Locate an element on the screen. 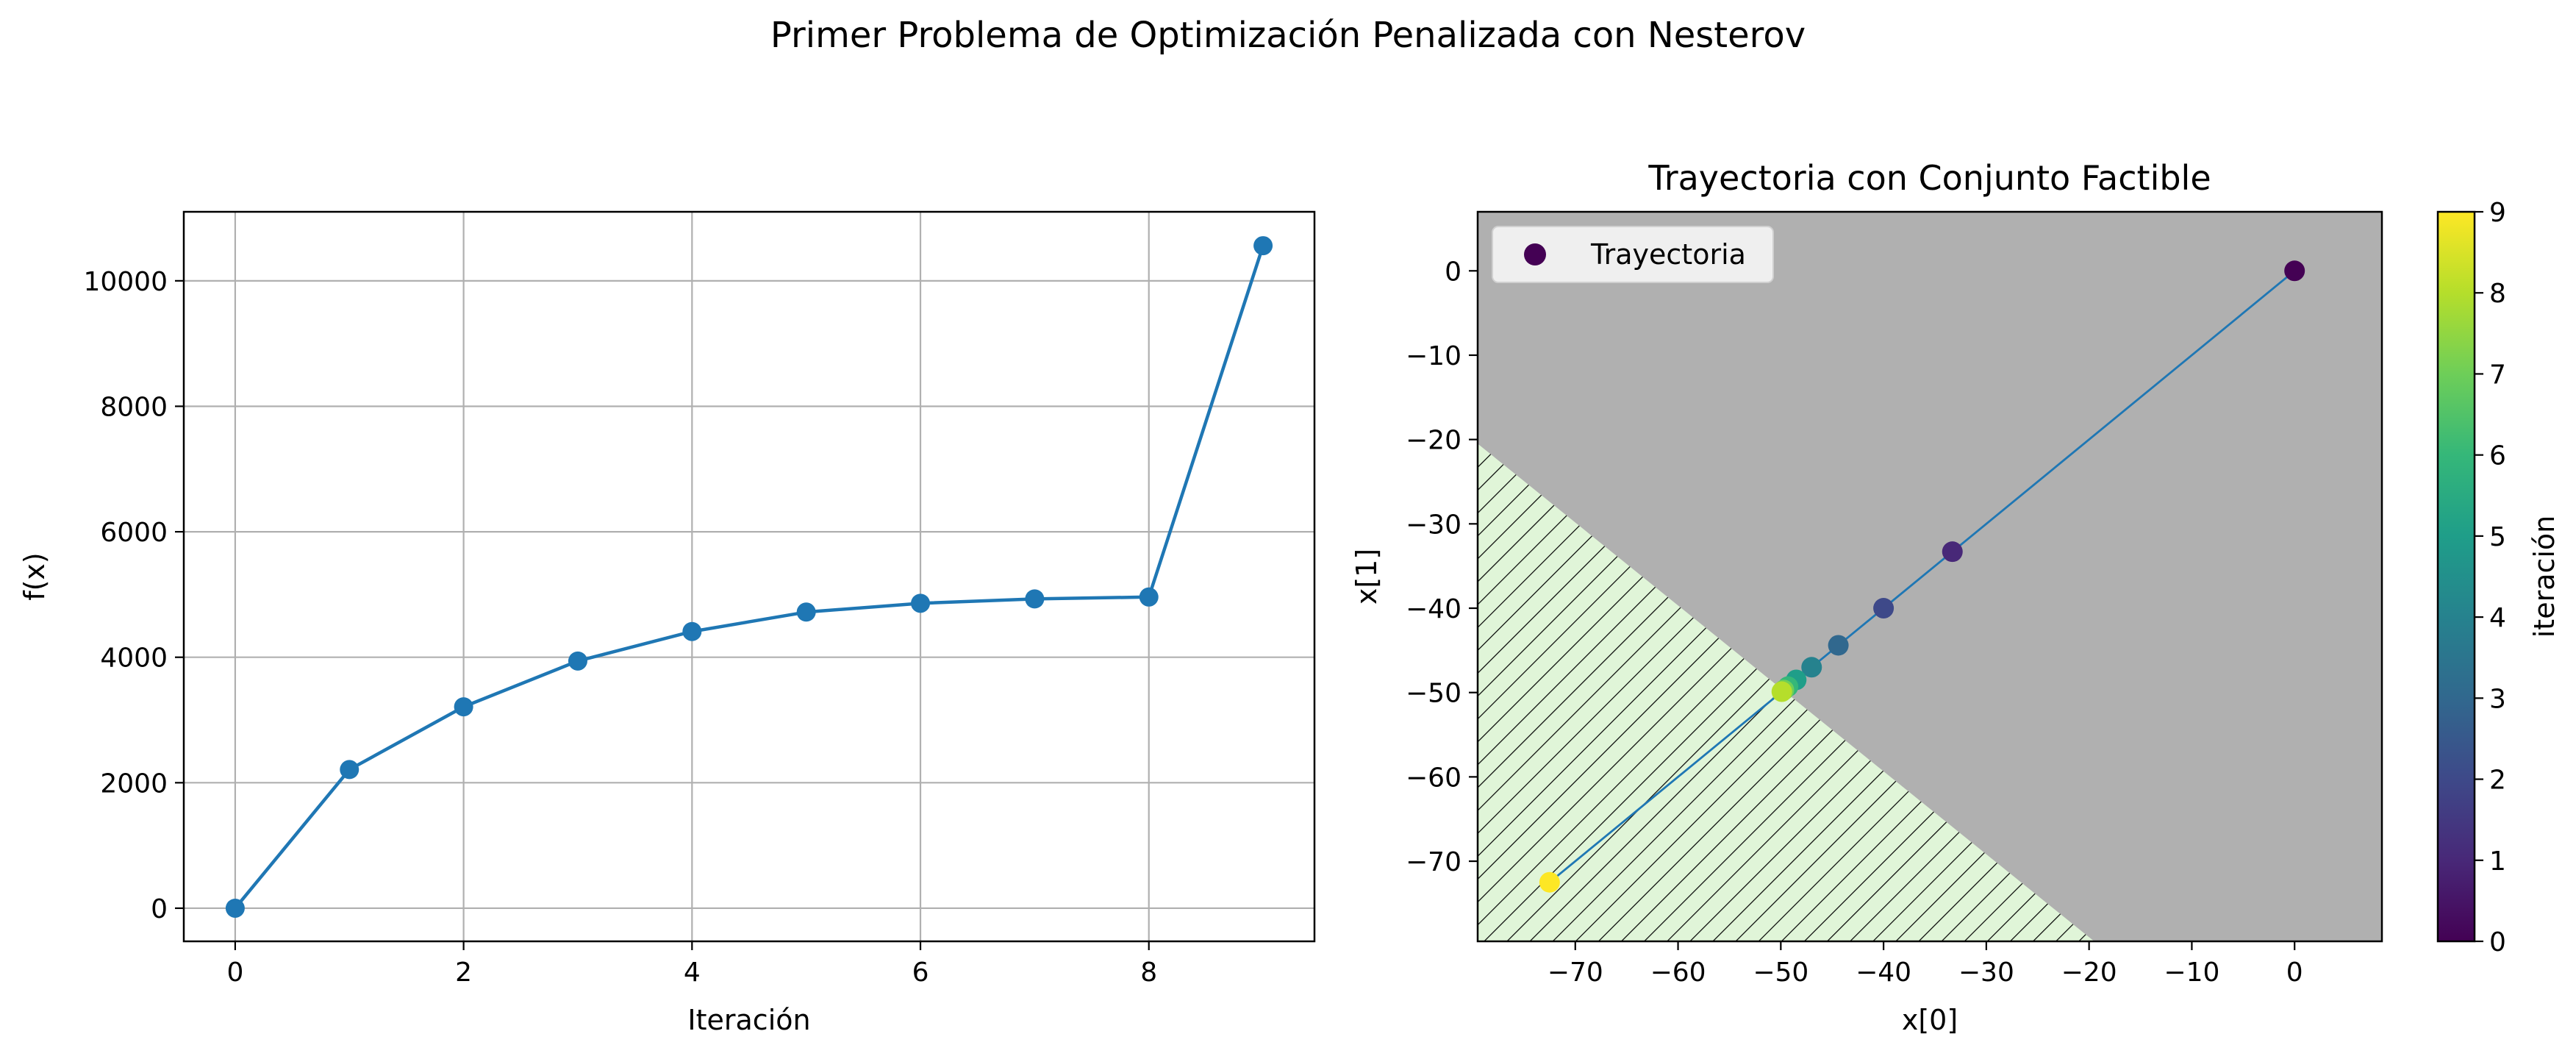  right-y-tick-label: −60 is located at coordinates (1433, 778).